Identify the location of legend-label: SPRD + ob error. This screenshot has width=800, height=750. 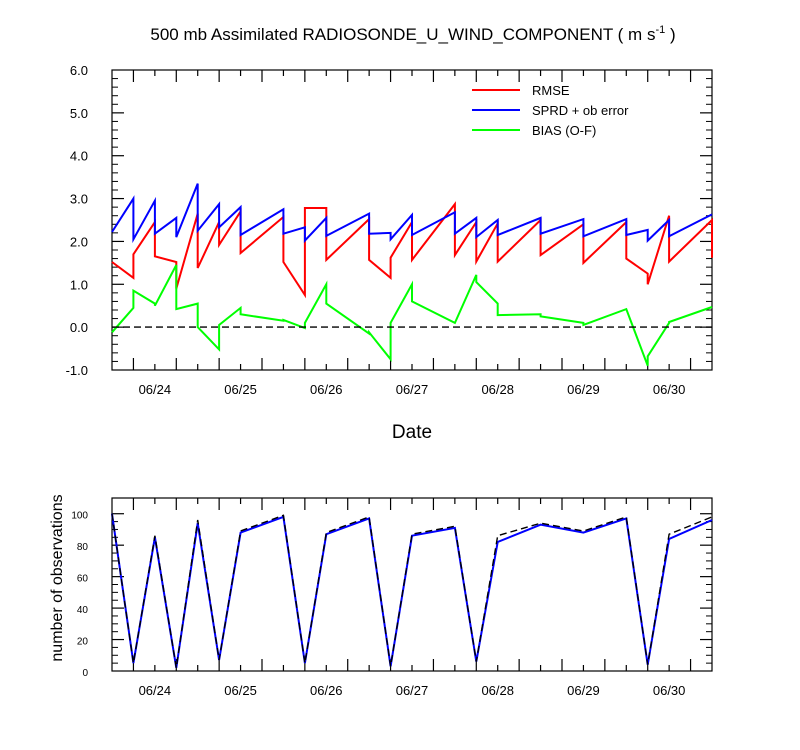
(580, 110).